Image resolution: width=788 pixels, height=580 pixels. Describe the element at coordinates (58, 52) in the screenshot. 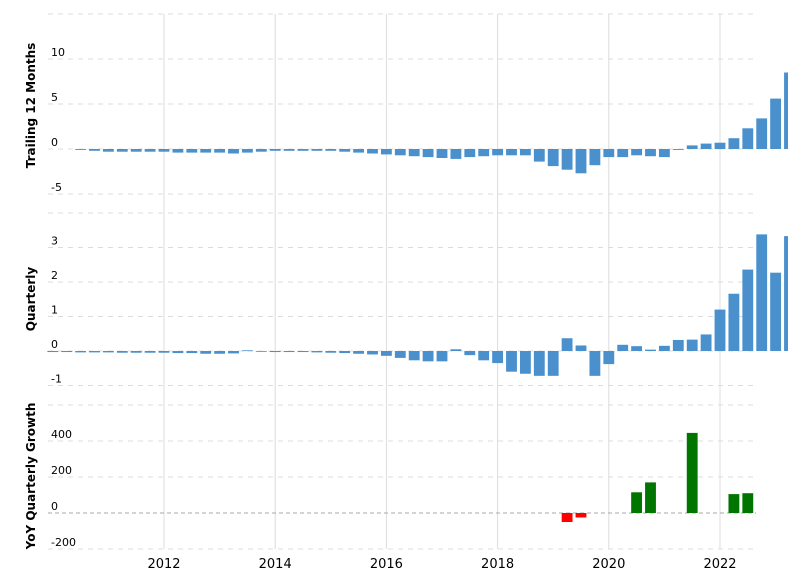

I see `y-tick-label: 10` at that location.